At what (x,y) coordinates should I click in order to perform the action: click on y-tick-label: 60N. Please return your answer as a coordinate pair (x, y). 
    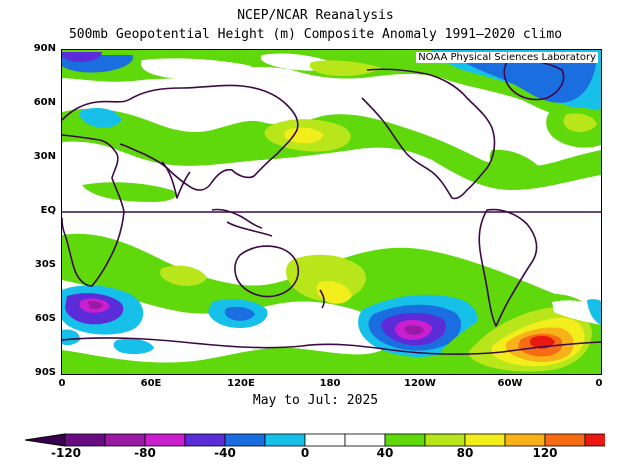
    Looking at the image, I should click on (44, 102).